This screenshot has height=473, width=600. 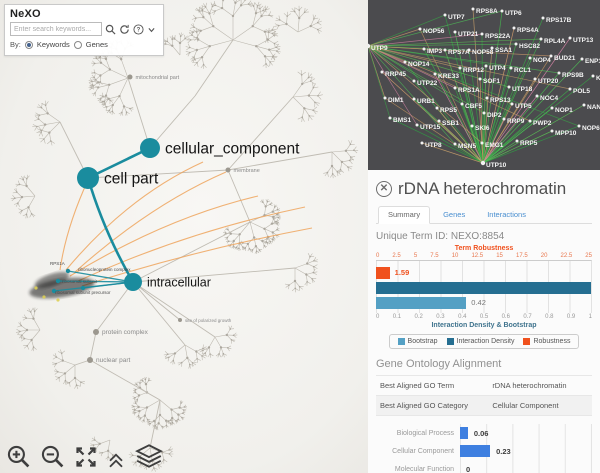 What do you see at coordinates (467, 146) in the screenshot?
I see `gene-label: MSN5` at bounding box center [467, 146].